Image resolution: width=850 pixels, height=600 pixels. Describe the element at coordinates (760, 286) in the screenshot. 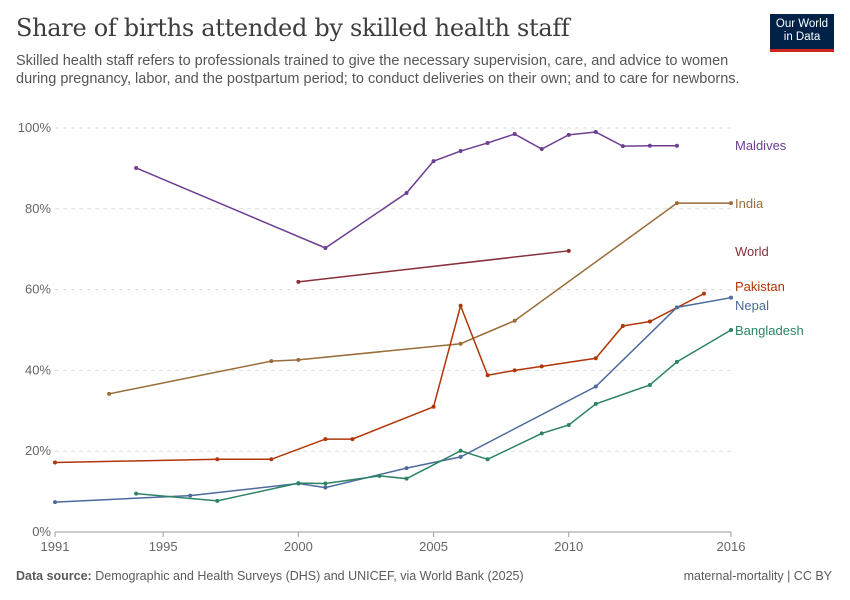

I see `series-label-pakistan: Pakistan` at that location.